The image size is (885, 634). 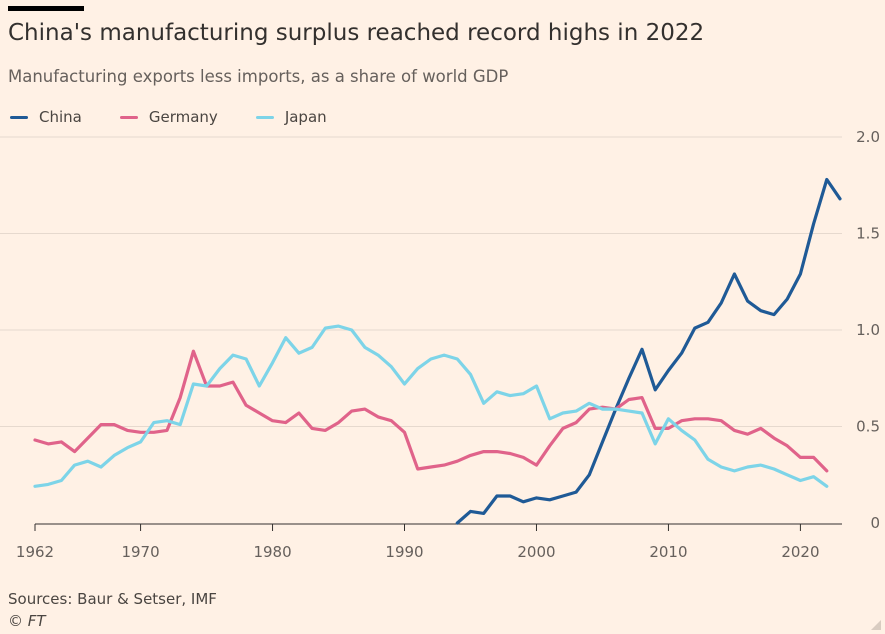 What do you see at coordinates (668, 552) in the screenshot?
I see `x-tick-label: 2010` at bounding box center [668, 552].